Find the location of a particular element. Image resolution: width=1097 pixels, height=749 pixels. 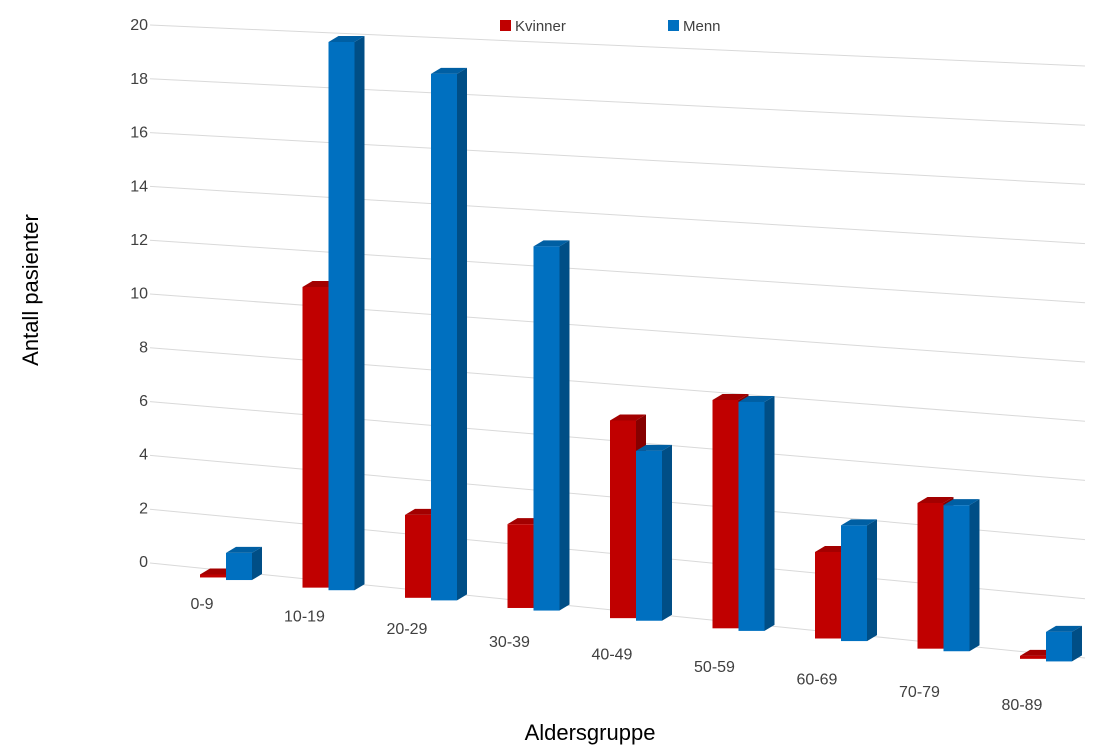

legend-label-kvinner: Kvinner is located at coordinates (540, 26).